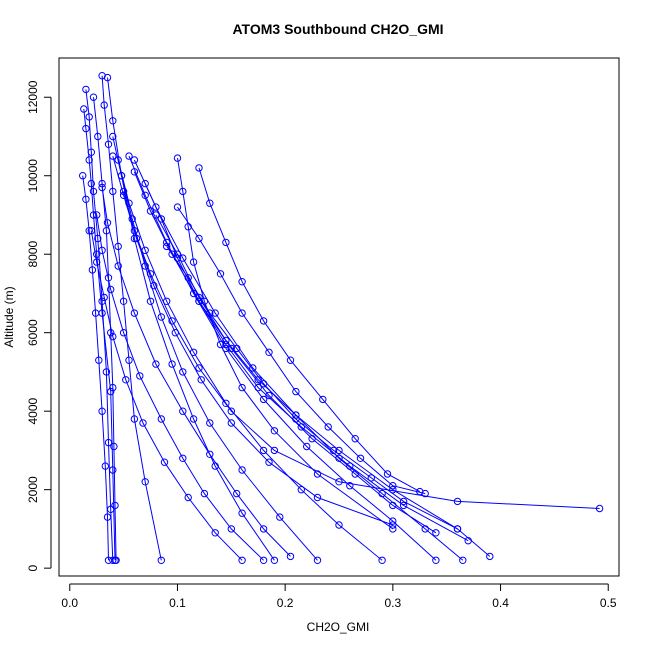 The height and width of the screenshot is (650, 650). Describe the element at coordinates (33, 176) in the screenshot. I see `y-tick-label: 10000` at that location.